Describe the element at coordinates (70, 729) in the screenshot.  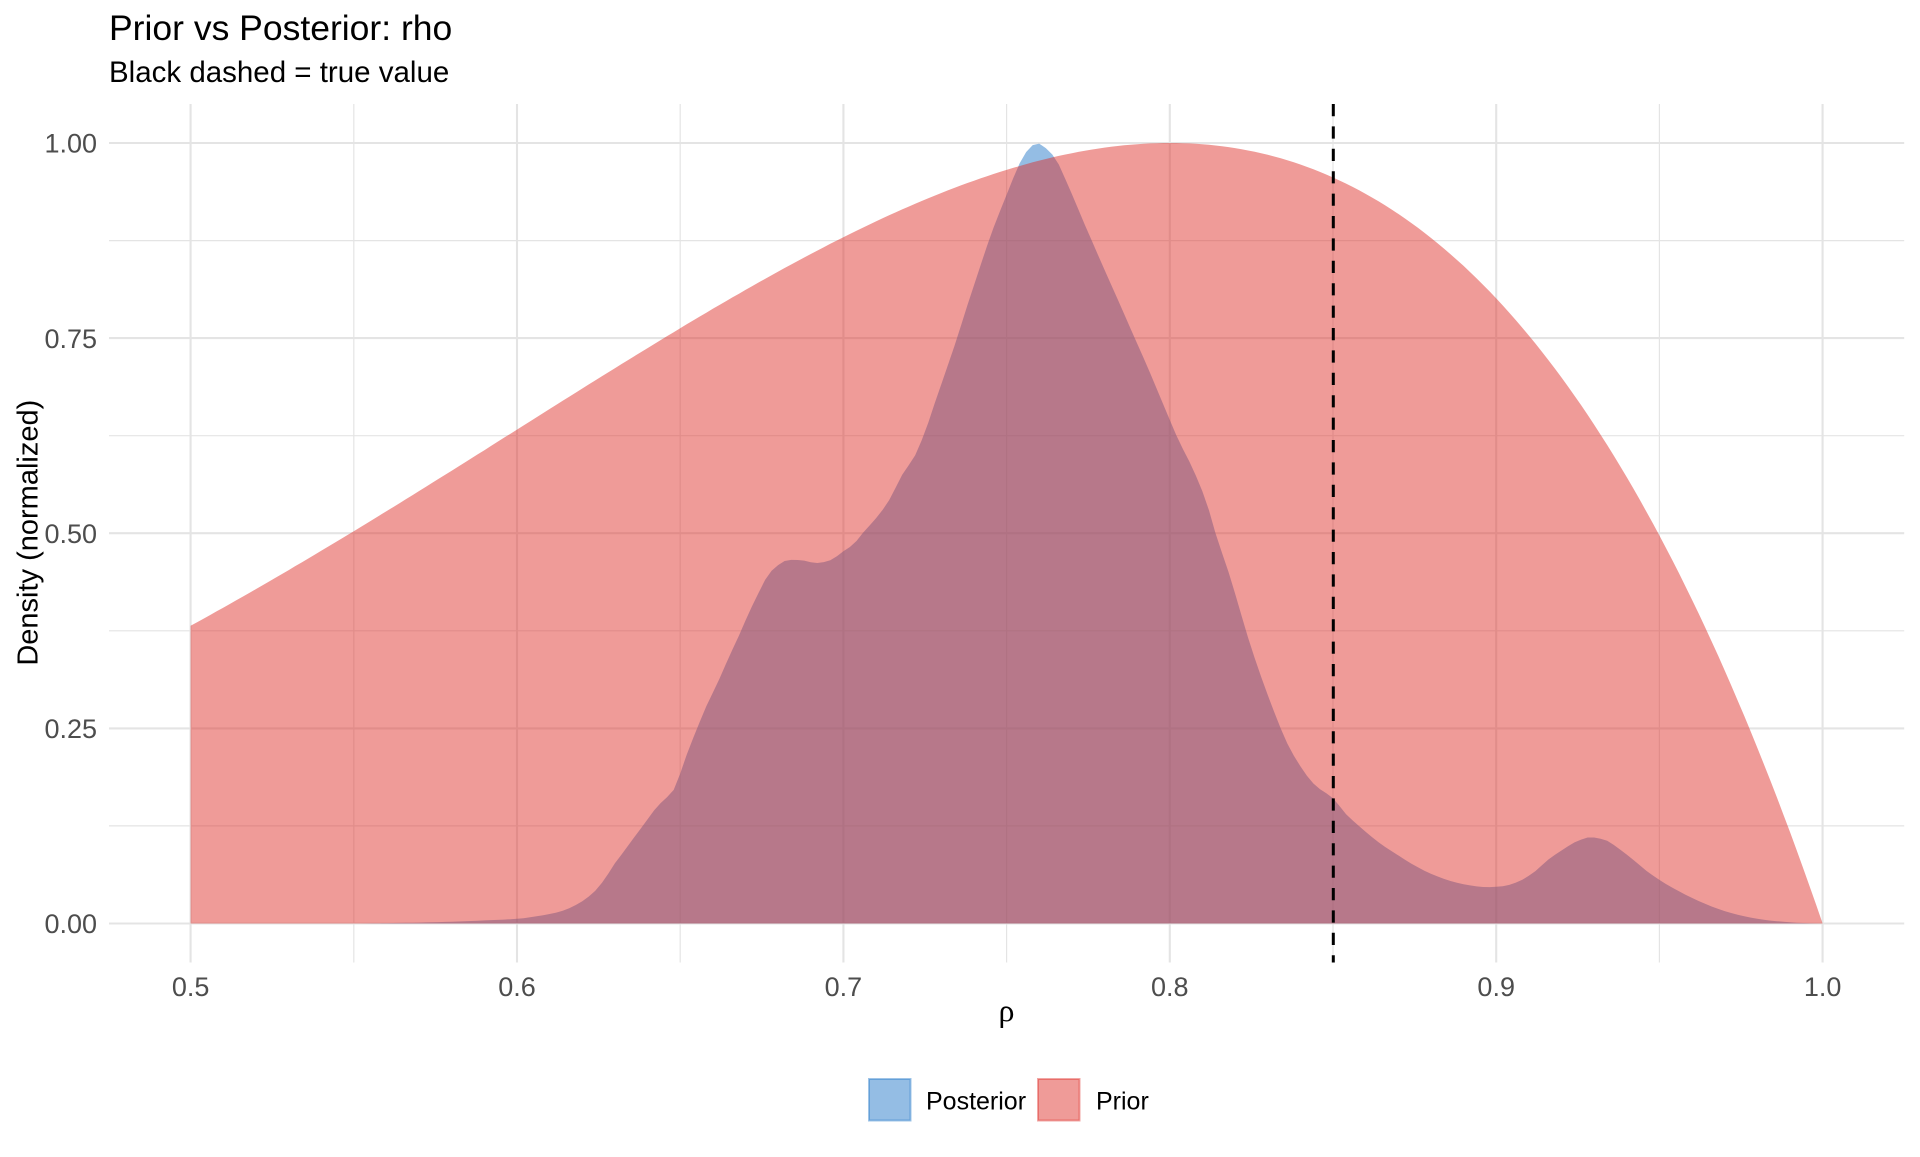
I see `svg-text: 0.25` at that location.